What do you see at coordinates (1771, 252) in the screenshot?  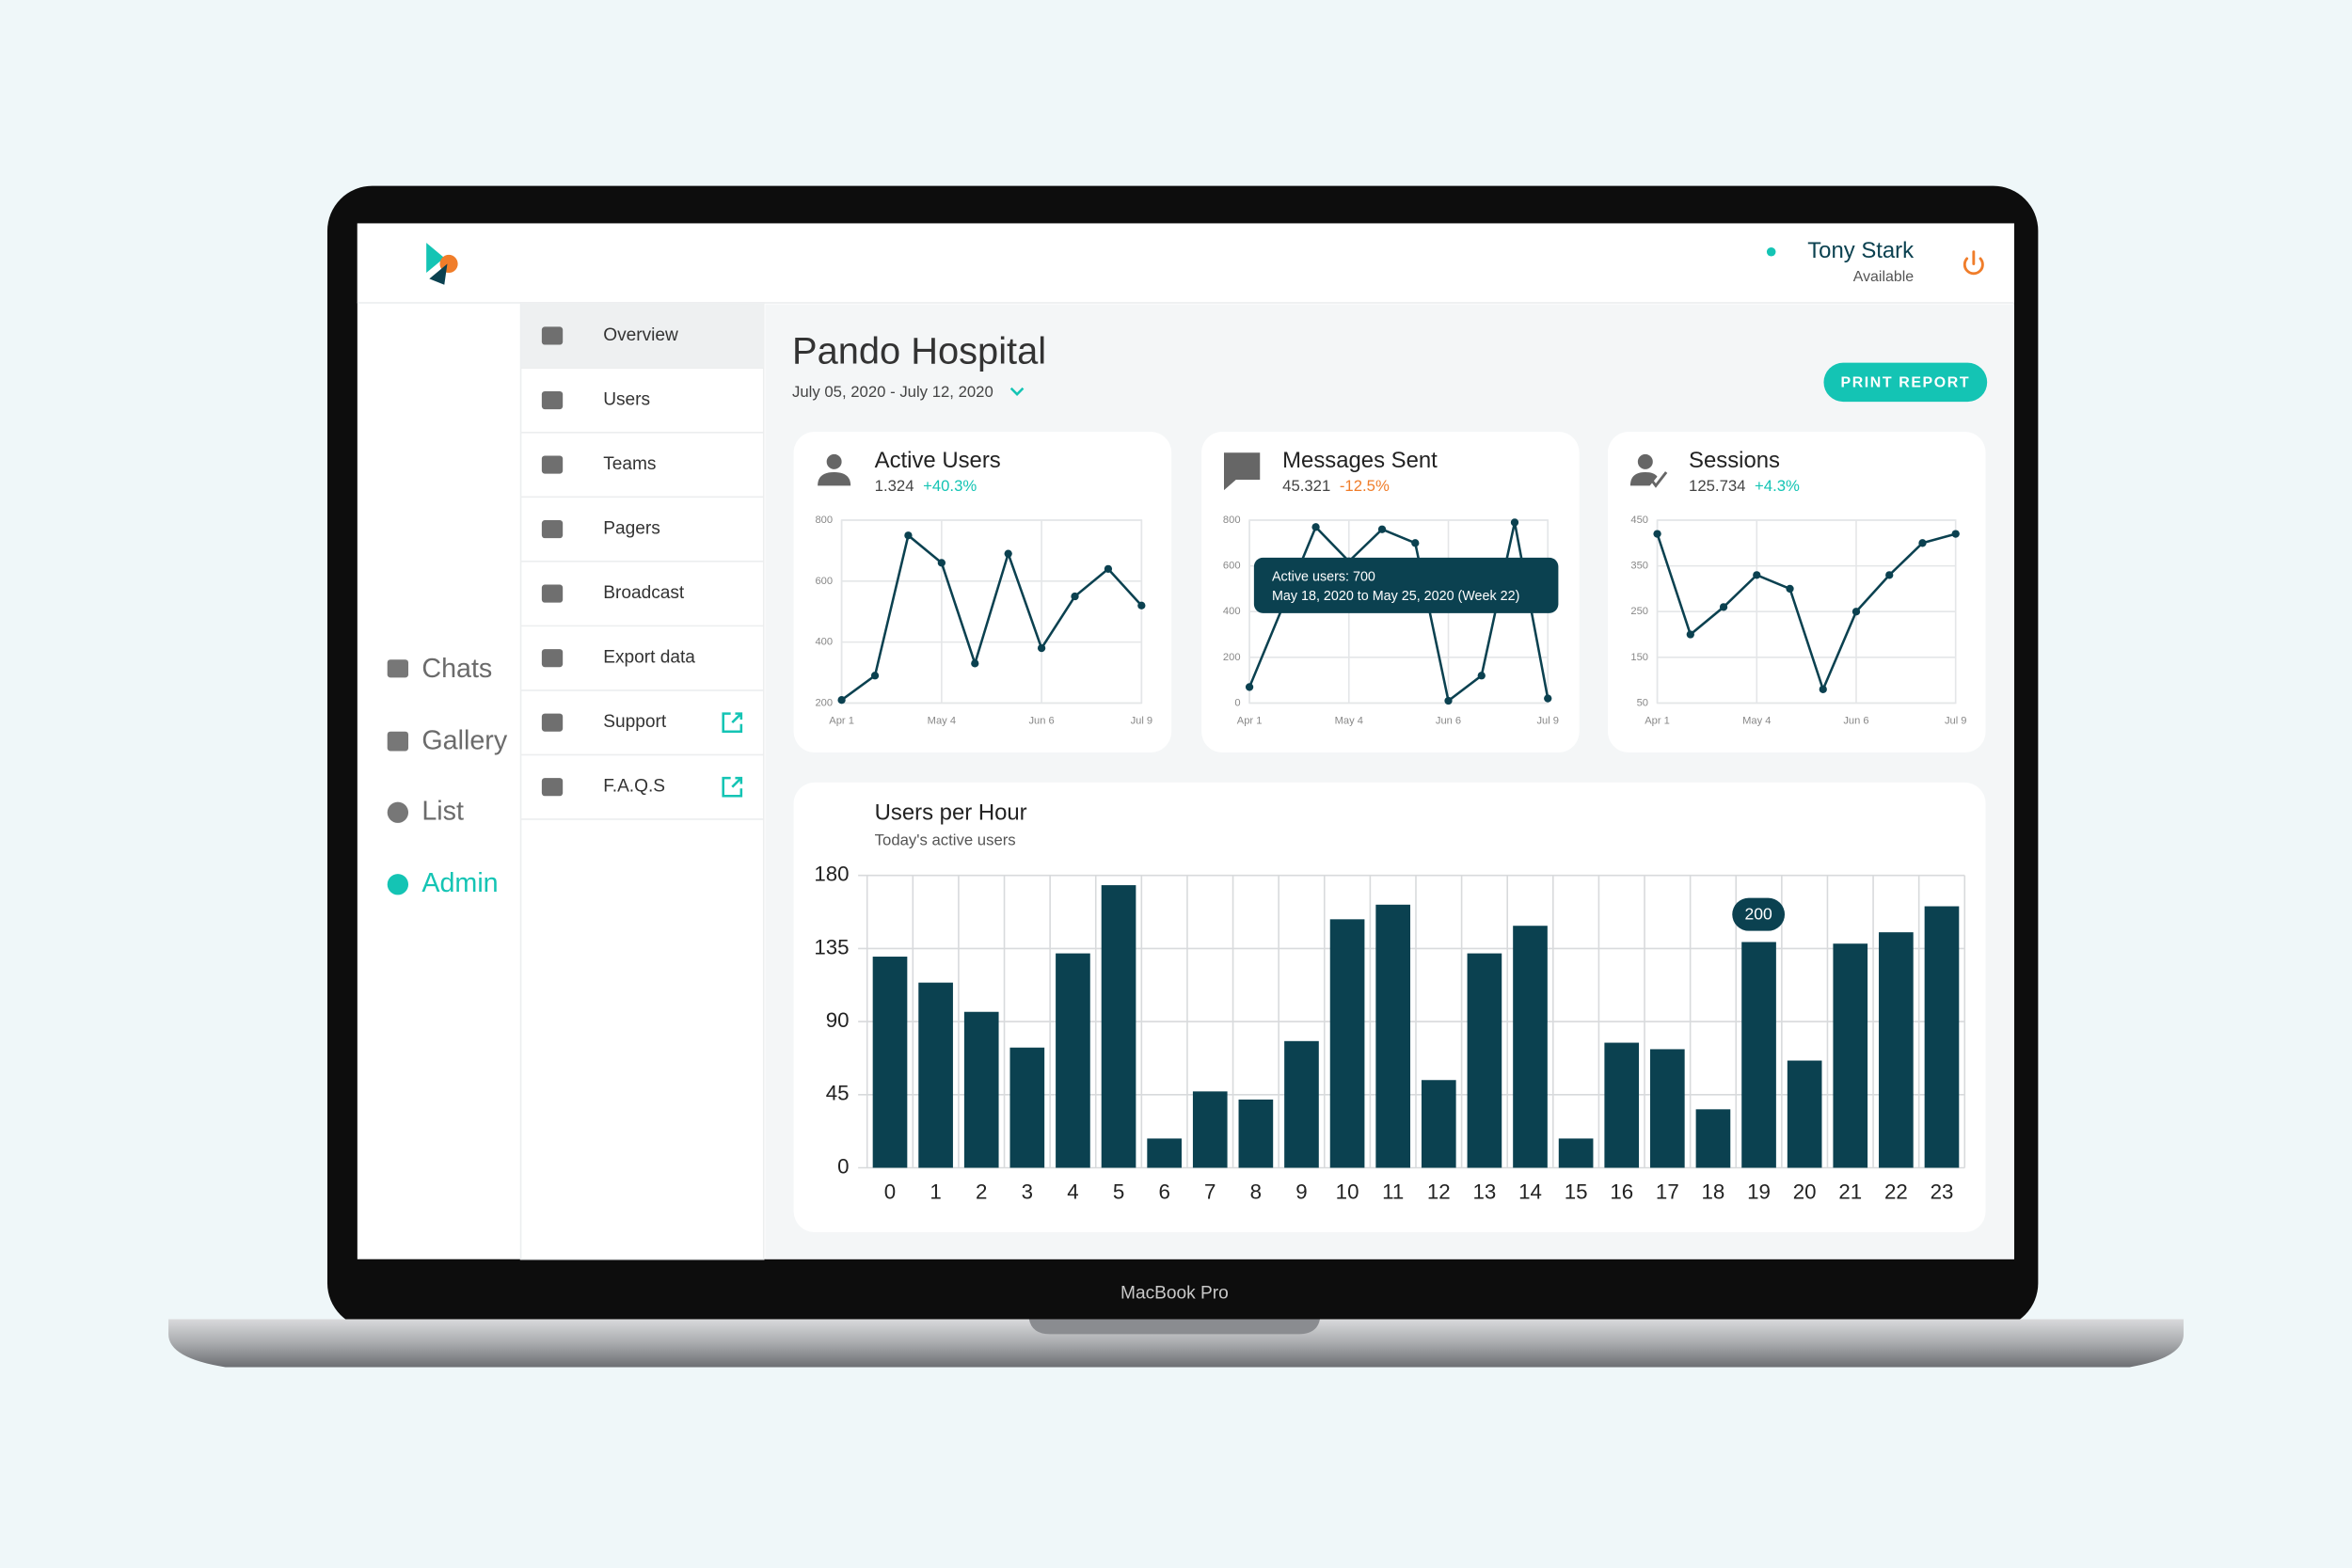 I see `status-dot` at bounding box center [1771, 252].